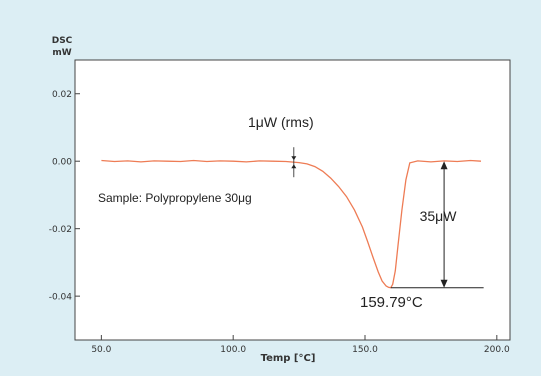  Describe the element at coordinates (497, 350) in the screenshot. I see `x-tick-label: 200.0` at that location.